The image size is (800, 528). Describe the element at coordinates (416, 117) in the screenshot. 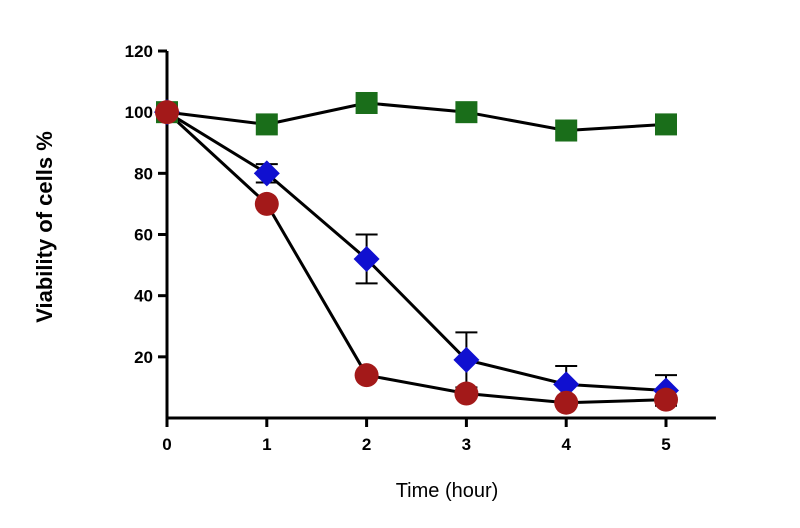

I see `series-line-square` at that location.